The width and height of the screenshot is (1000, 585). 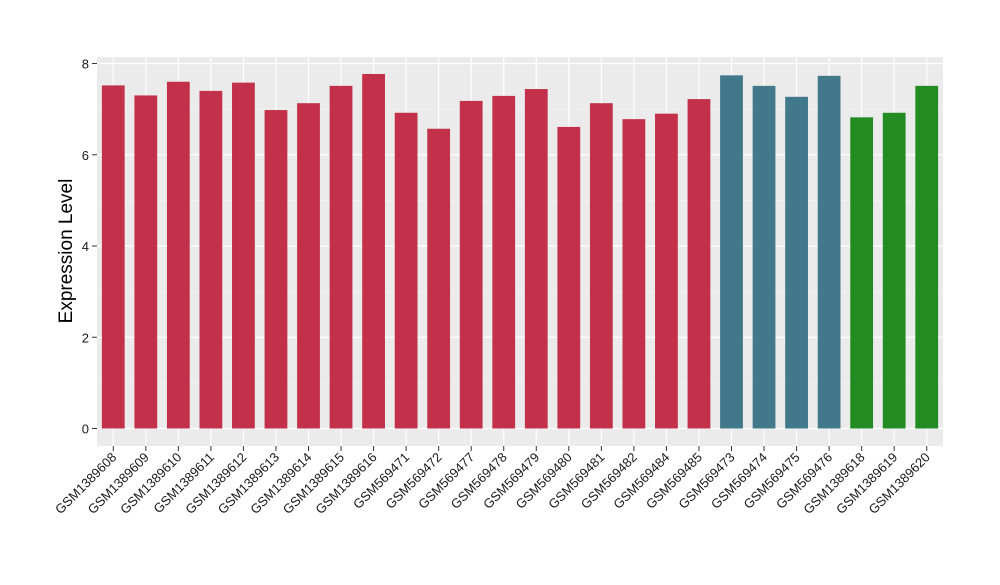 I want to click on bar-gsm569478, so click(x=504, y=262).